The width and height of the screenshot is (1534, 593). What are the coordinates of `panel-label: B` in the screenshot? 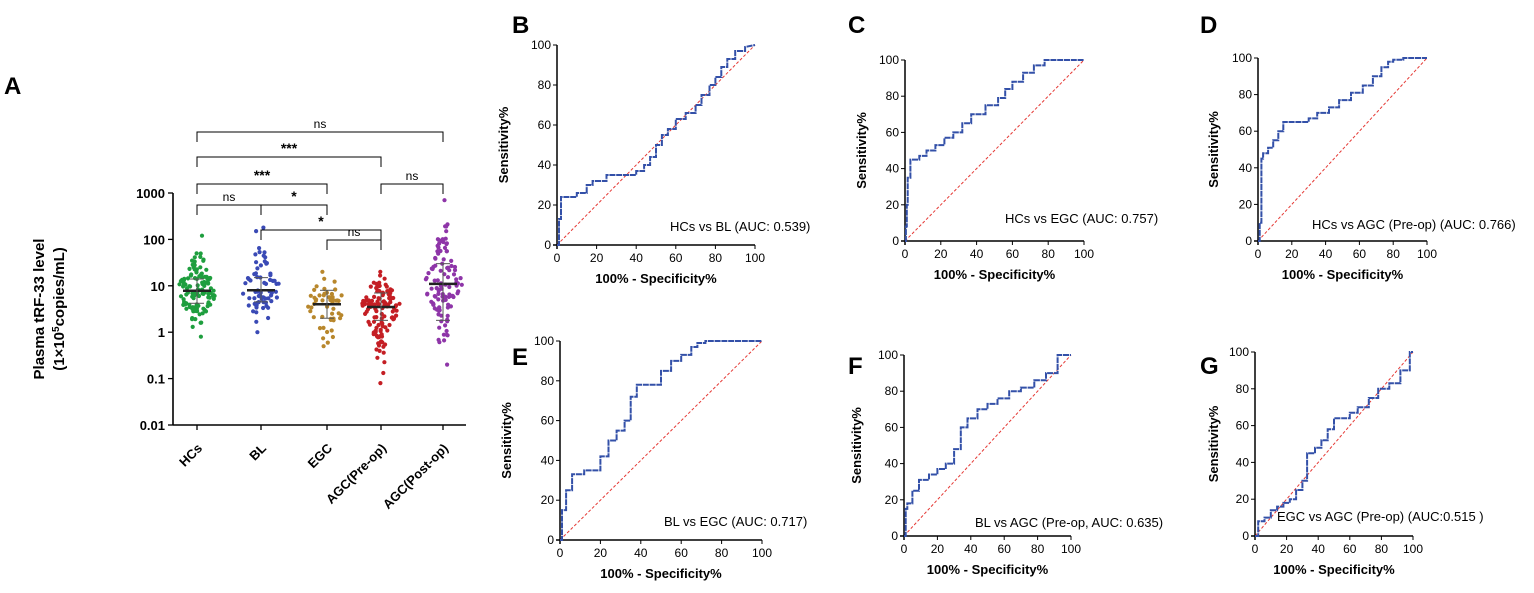 It's located at (520, 25).